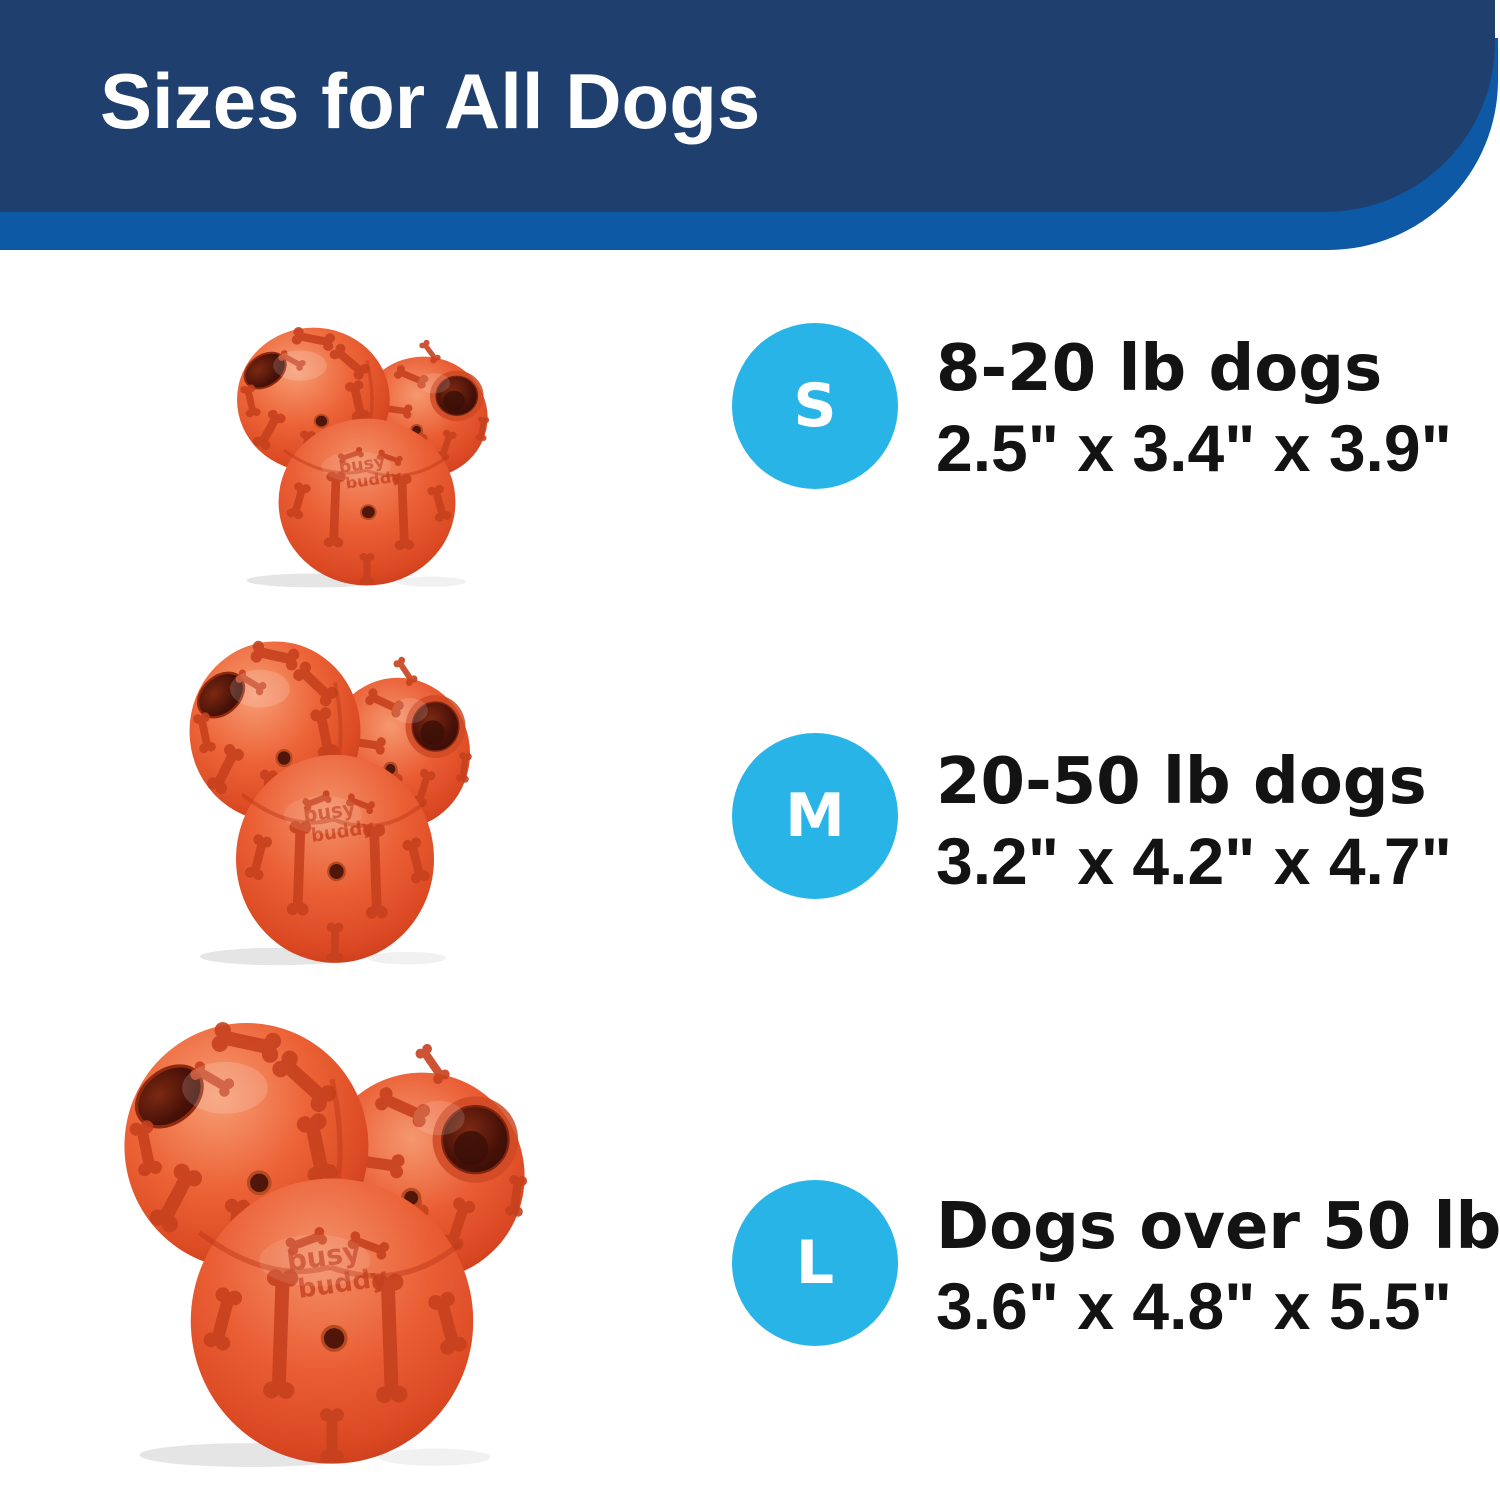  Describe the element at coordinates (1194, 861) in the screenshot. I see `dimensions-medium: 3.2" x 4.2" x 4.7"` at that location.